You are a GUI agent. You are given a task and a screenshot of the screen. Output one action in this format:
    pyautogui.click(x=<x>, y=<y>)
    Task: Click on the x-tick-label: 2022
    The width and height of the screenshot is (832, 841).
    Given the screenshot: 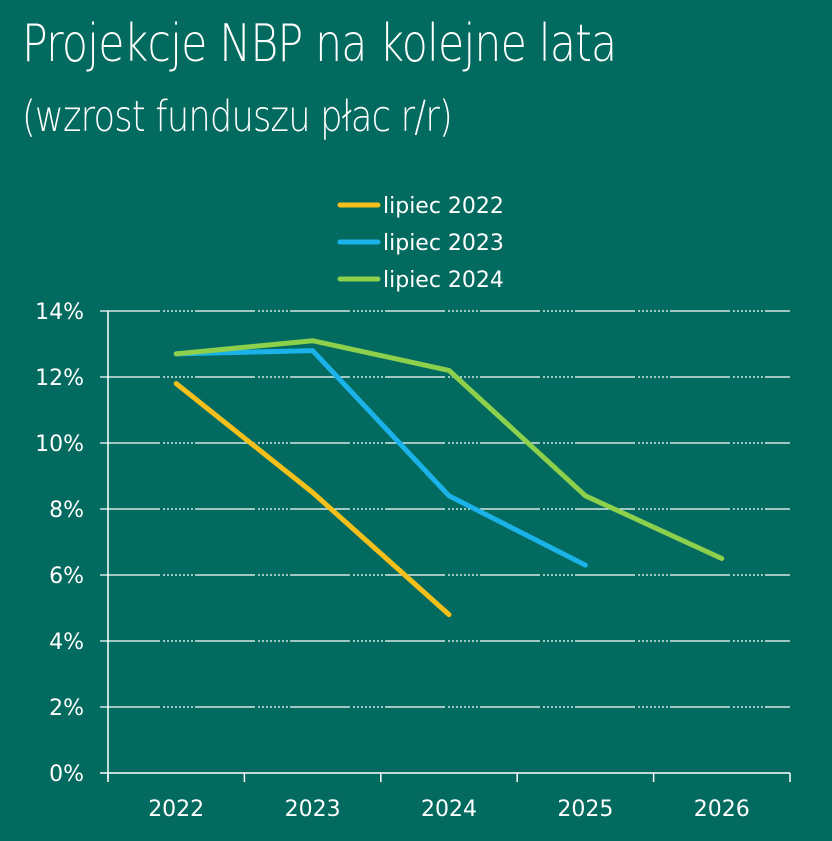 What is the action you would take?
    pyautogui.click(x=176, y=809)
    